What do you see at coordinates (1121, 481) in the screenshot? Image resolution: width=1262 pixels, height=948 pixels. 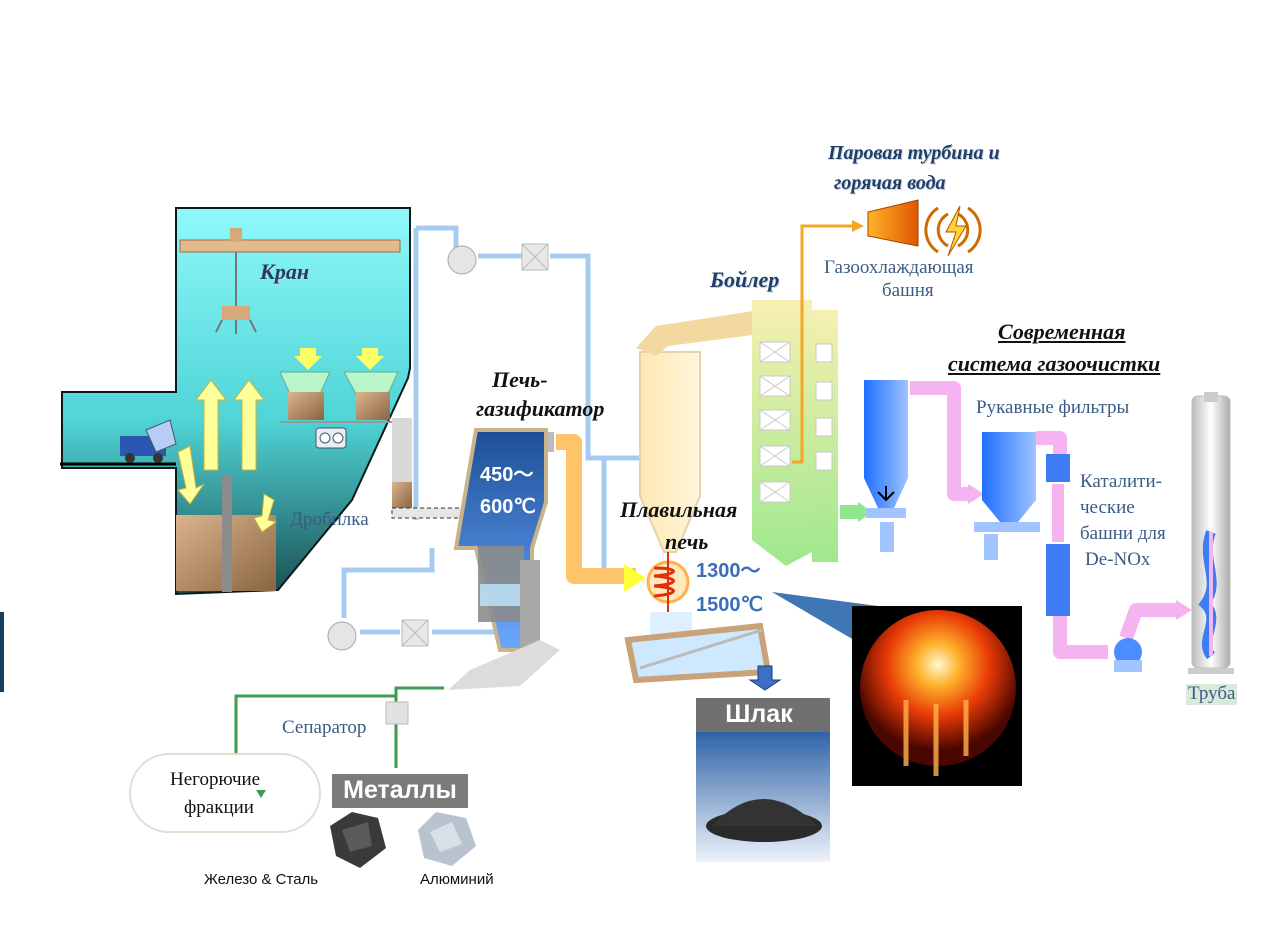 I see `catalytic-label-line1: Каталити-` at bounding box center [1121, 481].